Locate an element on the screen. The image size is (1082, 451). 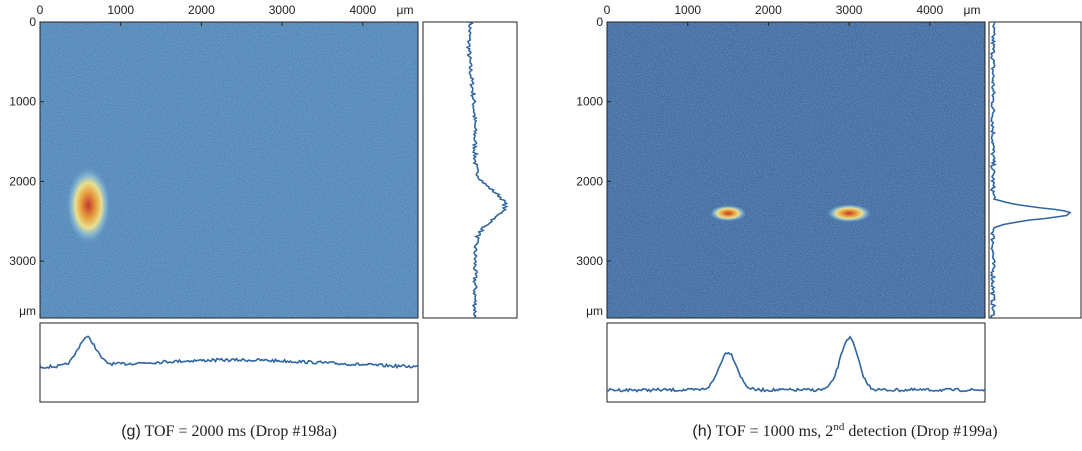
caption-text: TOF = 2000 ms (Drop #198a) is located at coordinates (241, 431).